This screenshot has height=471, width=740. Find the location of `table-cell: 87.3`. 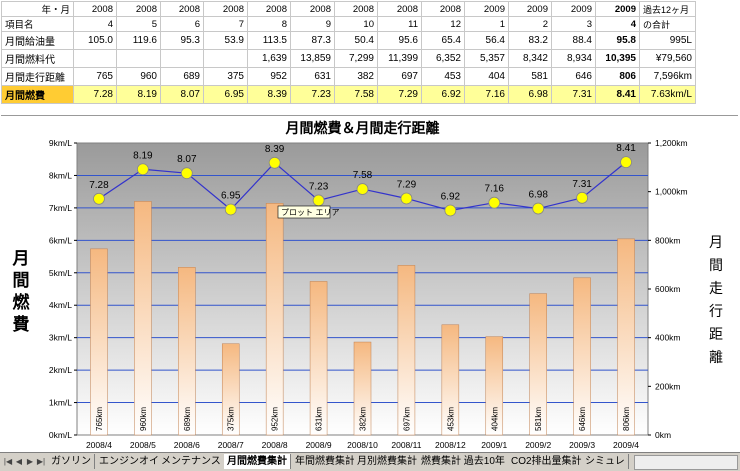

table-cell: 87.3 is located at coordinates (312, 40).